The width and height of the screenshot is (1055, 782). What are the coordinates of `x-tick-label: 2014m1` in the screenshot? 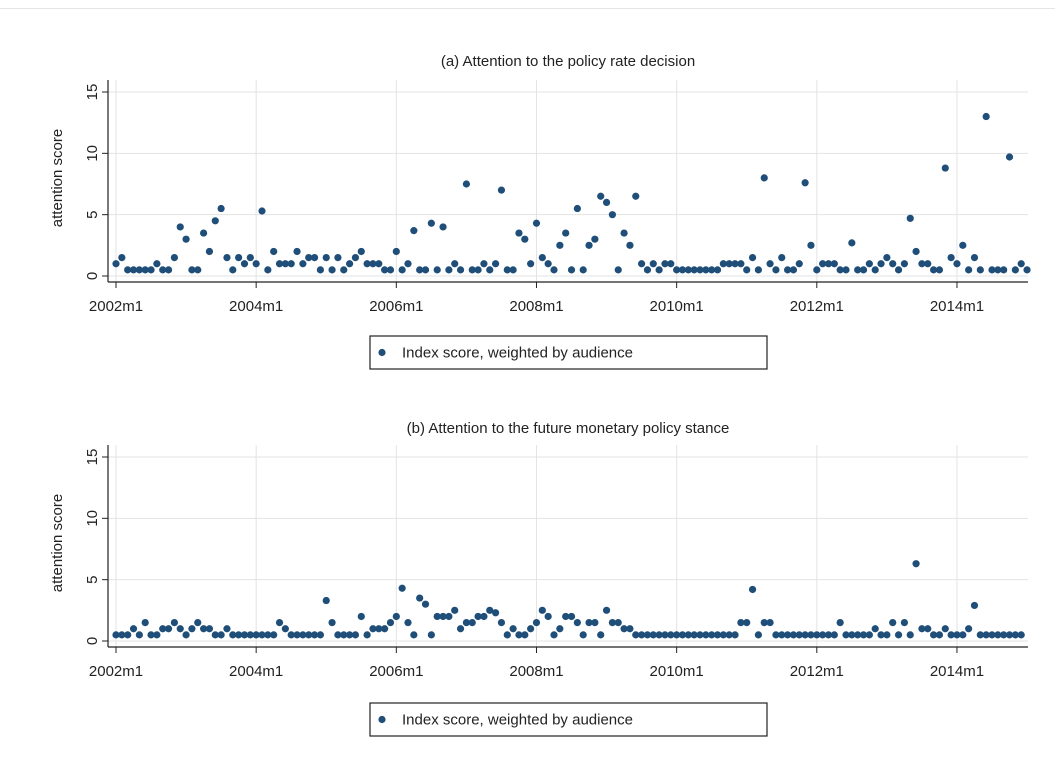 It's located at (957, 306).